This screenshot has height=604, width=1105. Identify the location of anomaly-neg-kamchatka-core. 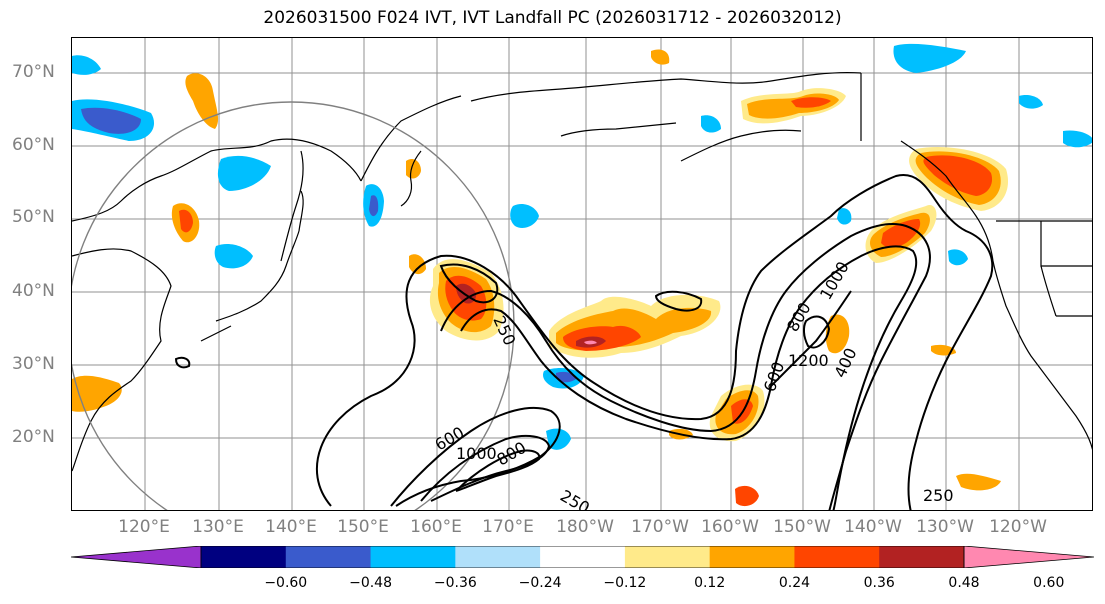
(111, 120).